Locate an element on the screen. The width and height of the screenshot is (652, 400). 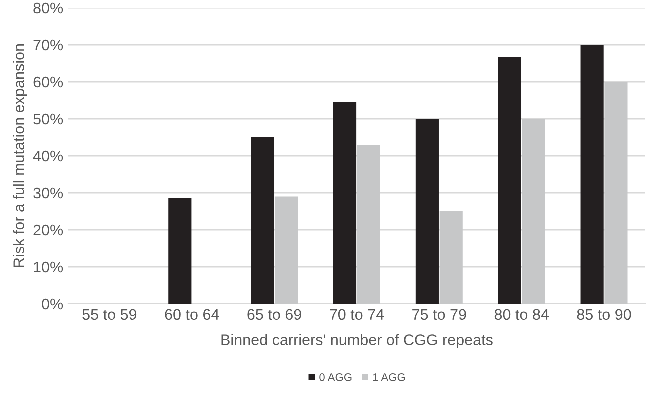
x-tick-label: 75 to 79 is located at coordinates (439, 314).